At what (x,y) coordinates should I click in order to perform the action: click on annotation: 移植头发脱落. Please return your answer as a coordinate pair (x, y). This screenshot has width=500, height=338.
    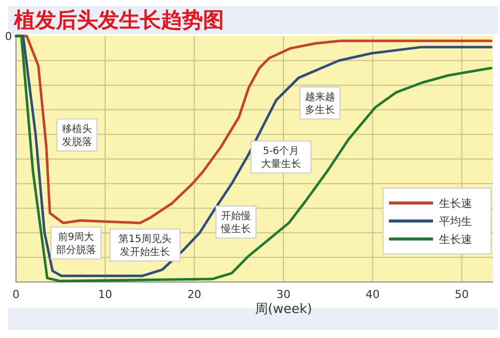
    Looking at the image, I should click on (77, 135).